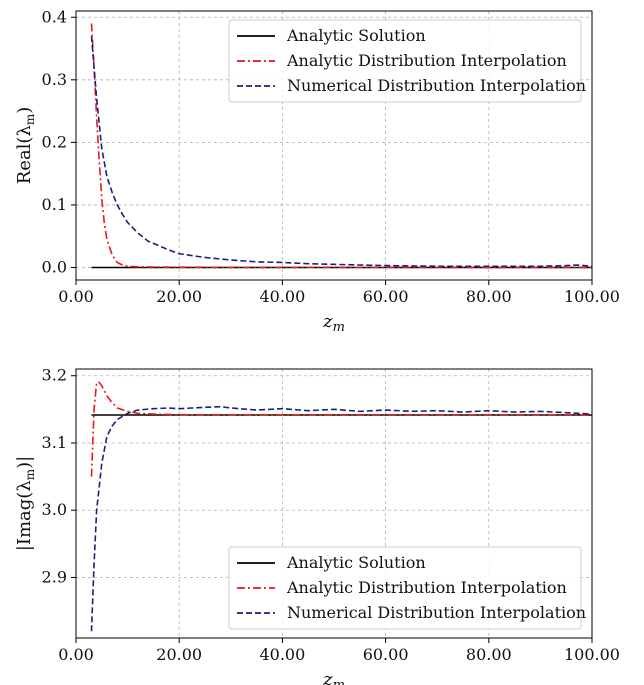 The image size is (644, 685). What do you see at coordinates (54, 375) in the screenshot?
I see `y-tick-label: 3.2` at bounding box center [54, 375].